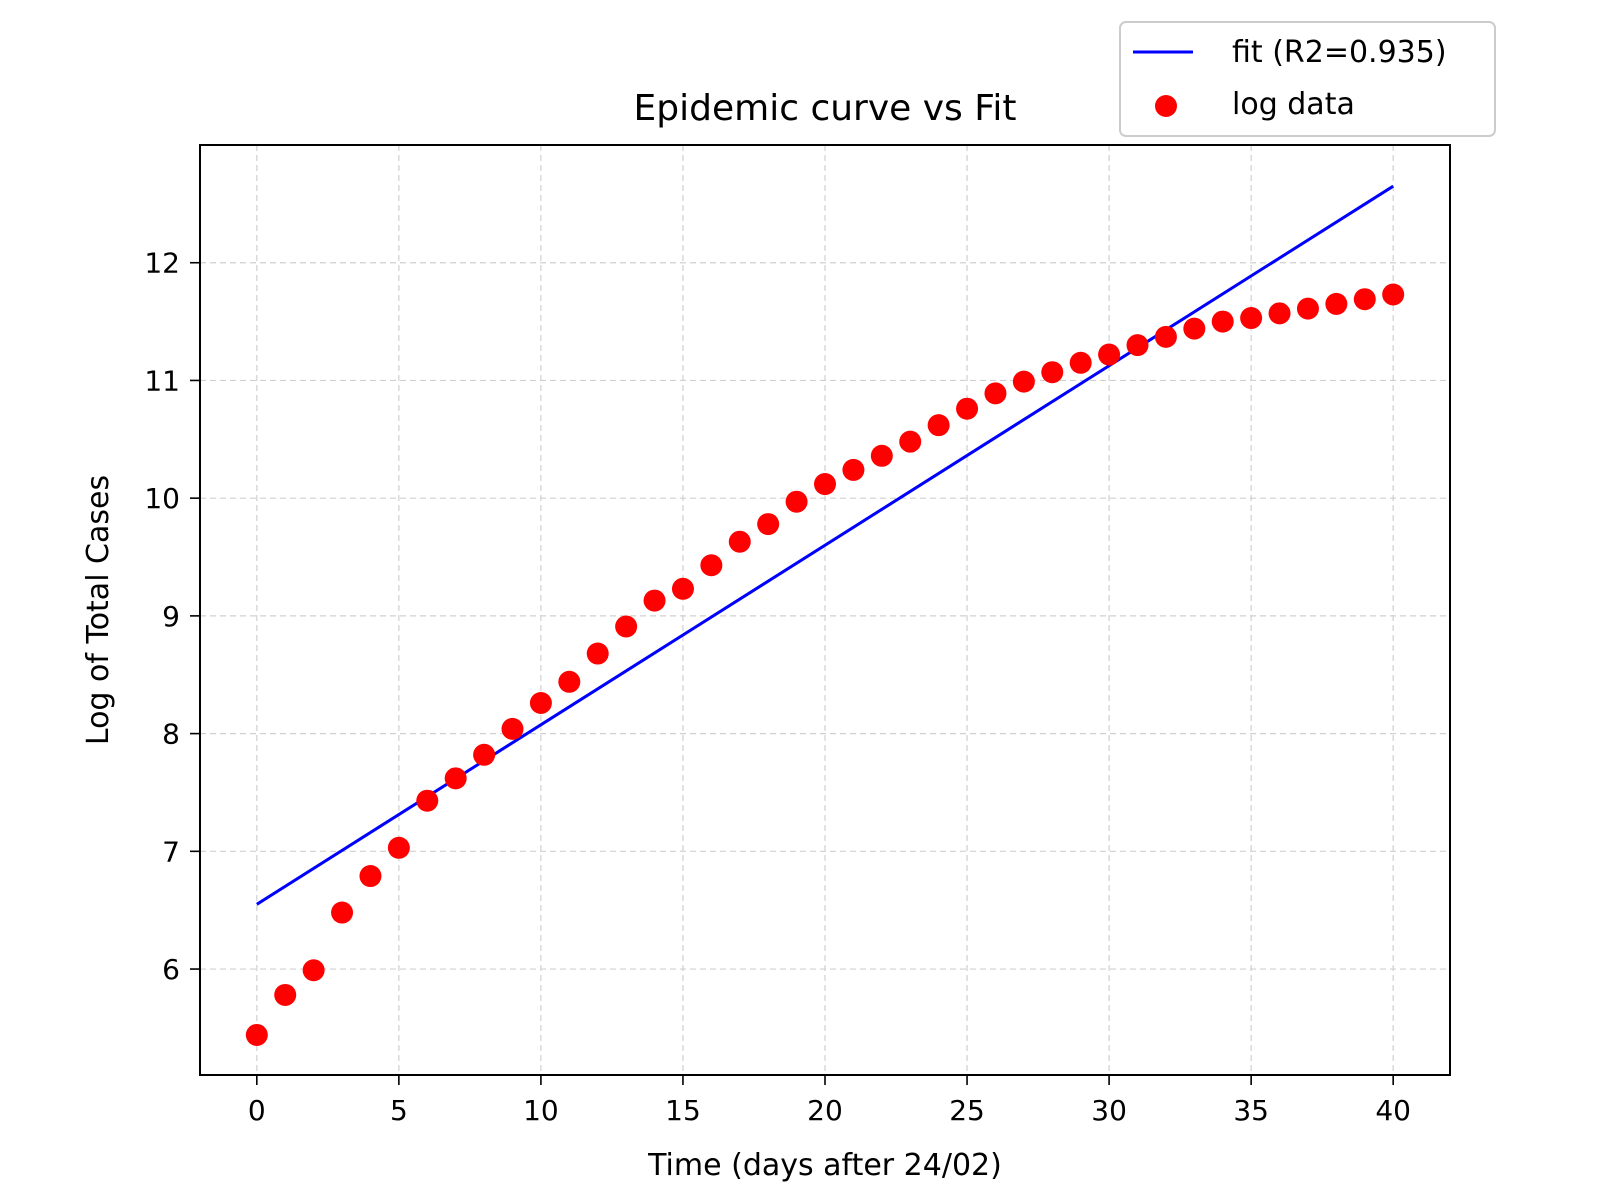 The image size is (1600, 1200). What do you see at coordinates (1339, 52) in the screenshot?
I see `legend-fit-label: fit (R2=0.935)` at bounding box center [1339, 52].